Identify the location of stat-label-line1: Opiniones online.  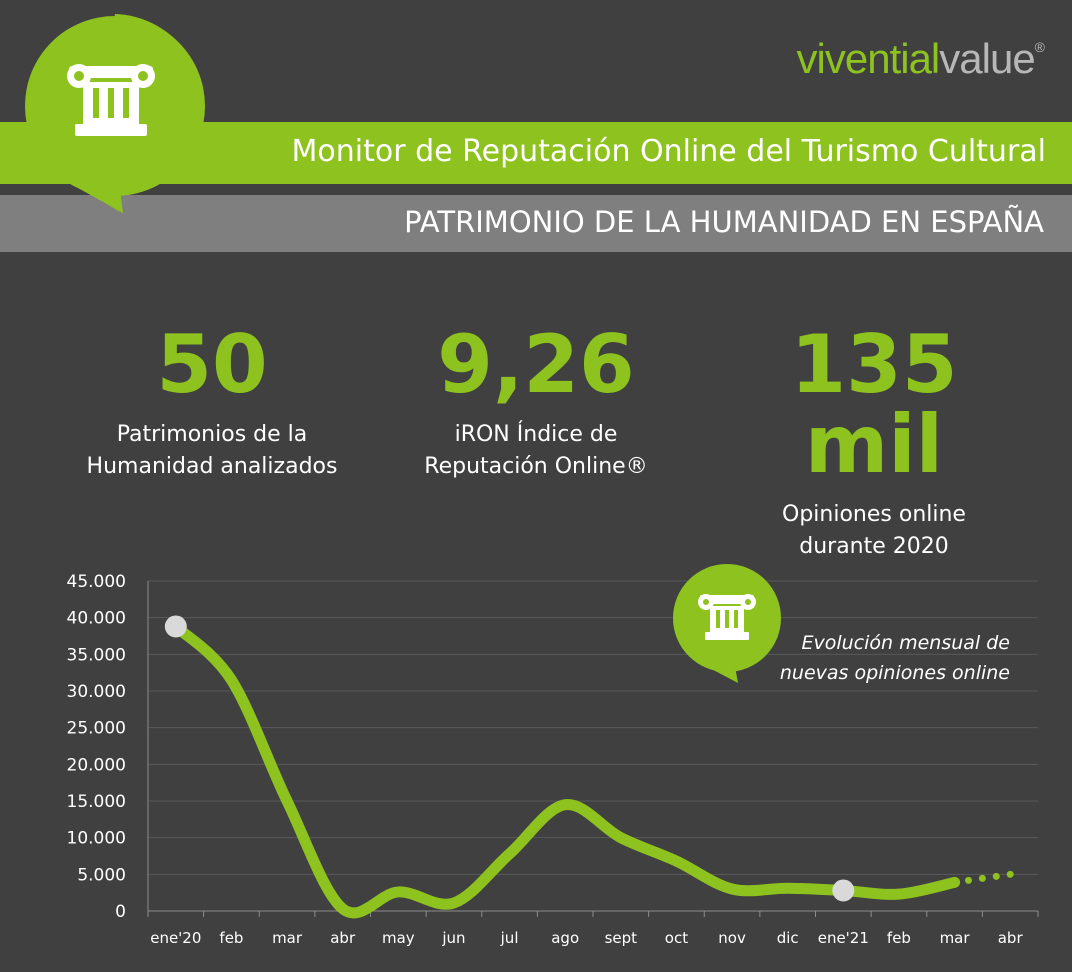
(874, 514).